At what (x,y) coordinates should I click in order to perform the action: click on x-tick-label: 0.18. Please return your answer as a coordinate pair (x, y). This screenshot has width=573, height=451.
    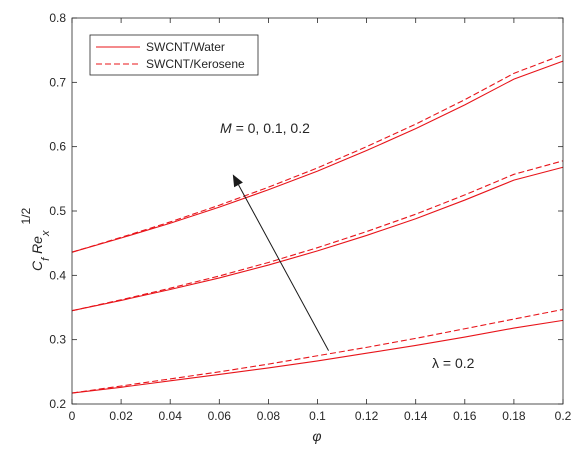
    Looking at the image, I should click on (514, 416).